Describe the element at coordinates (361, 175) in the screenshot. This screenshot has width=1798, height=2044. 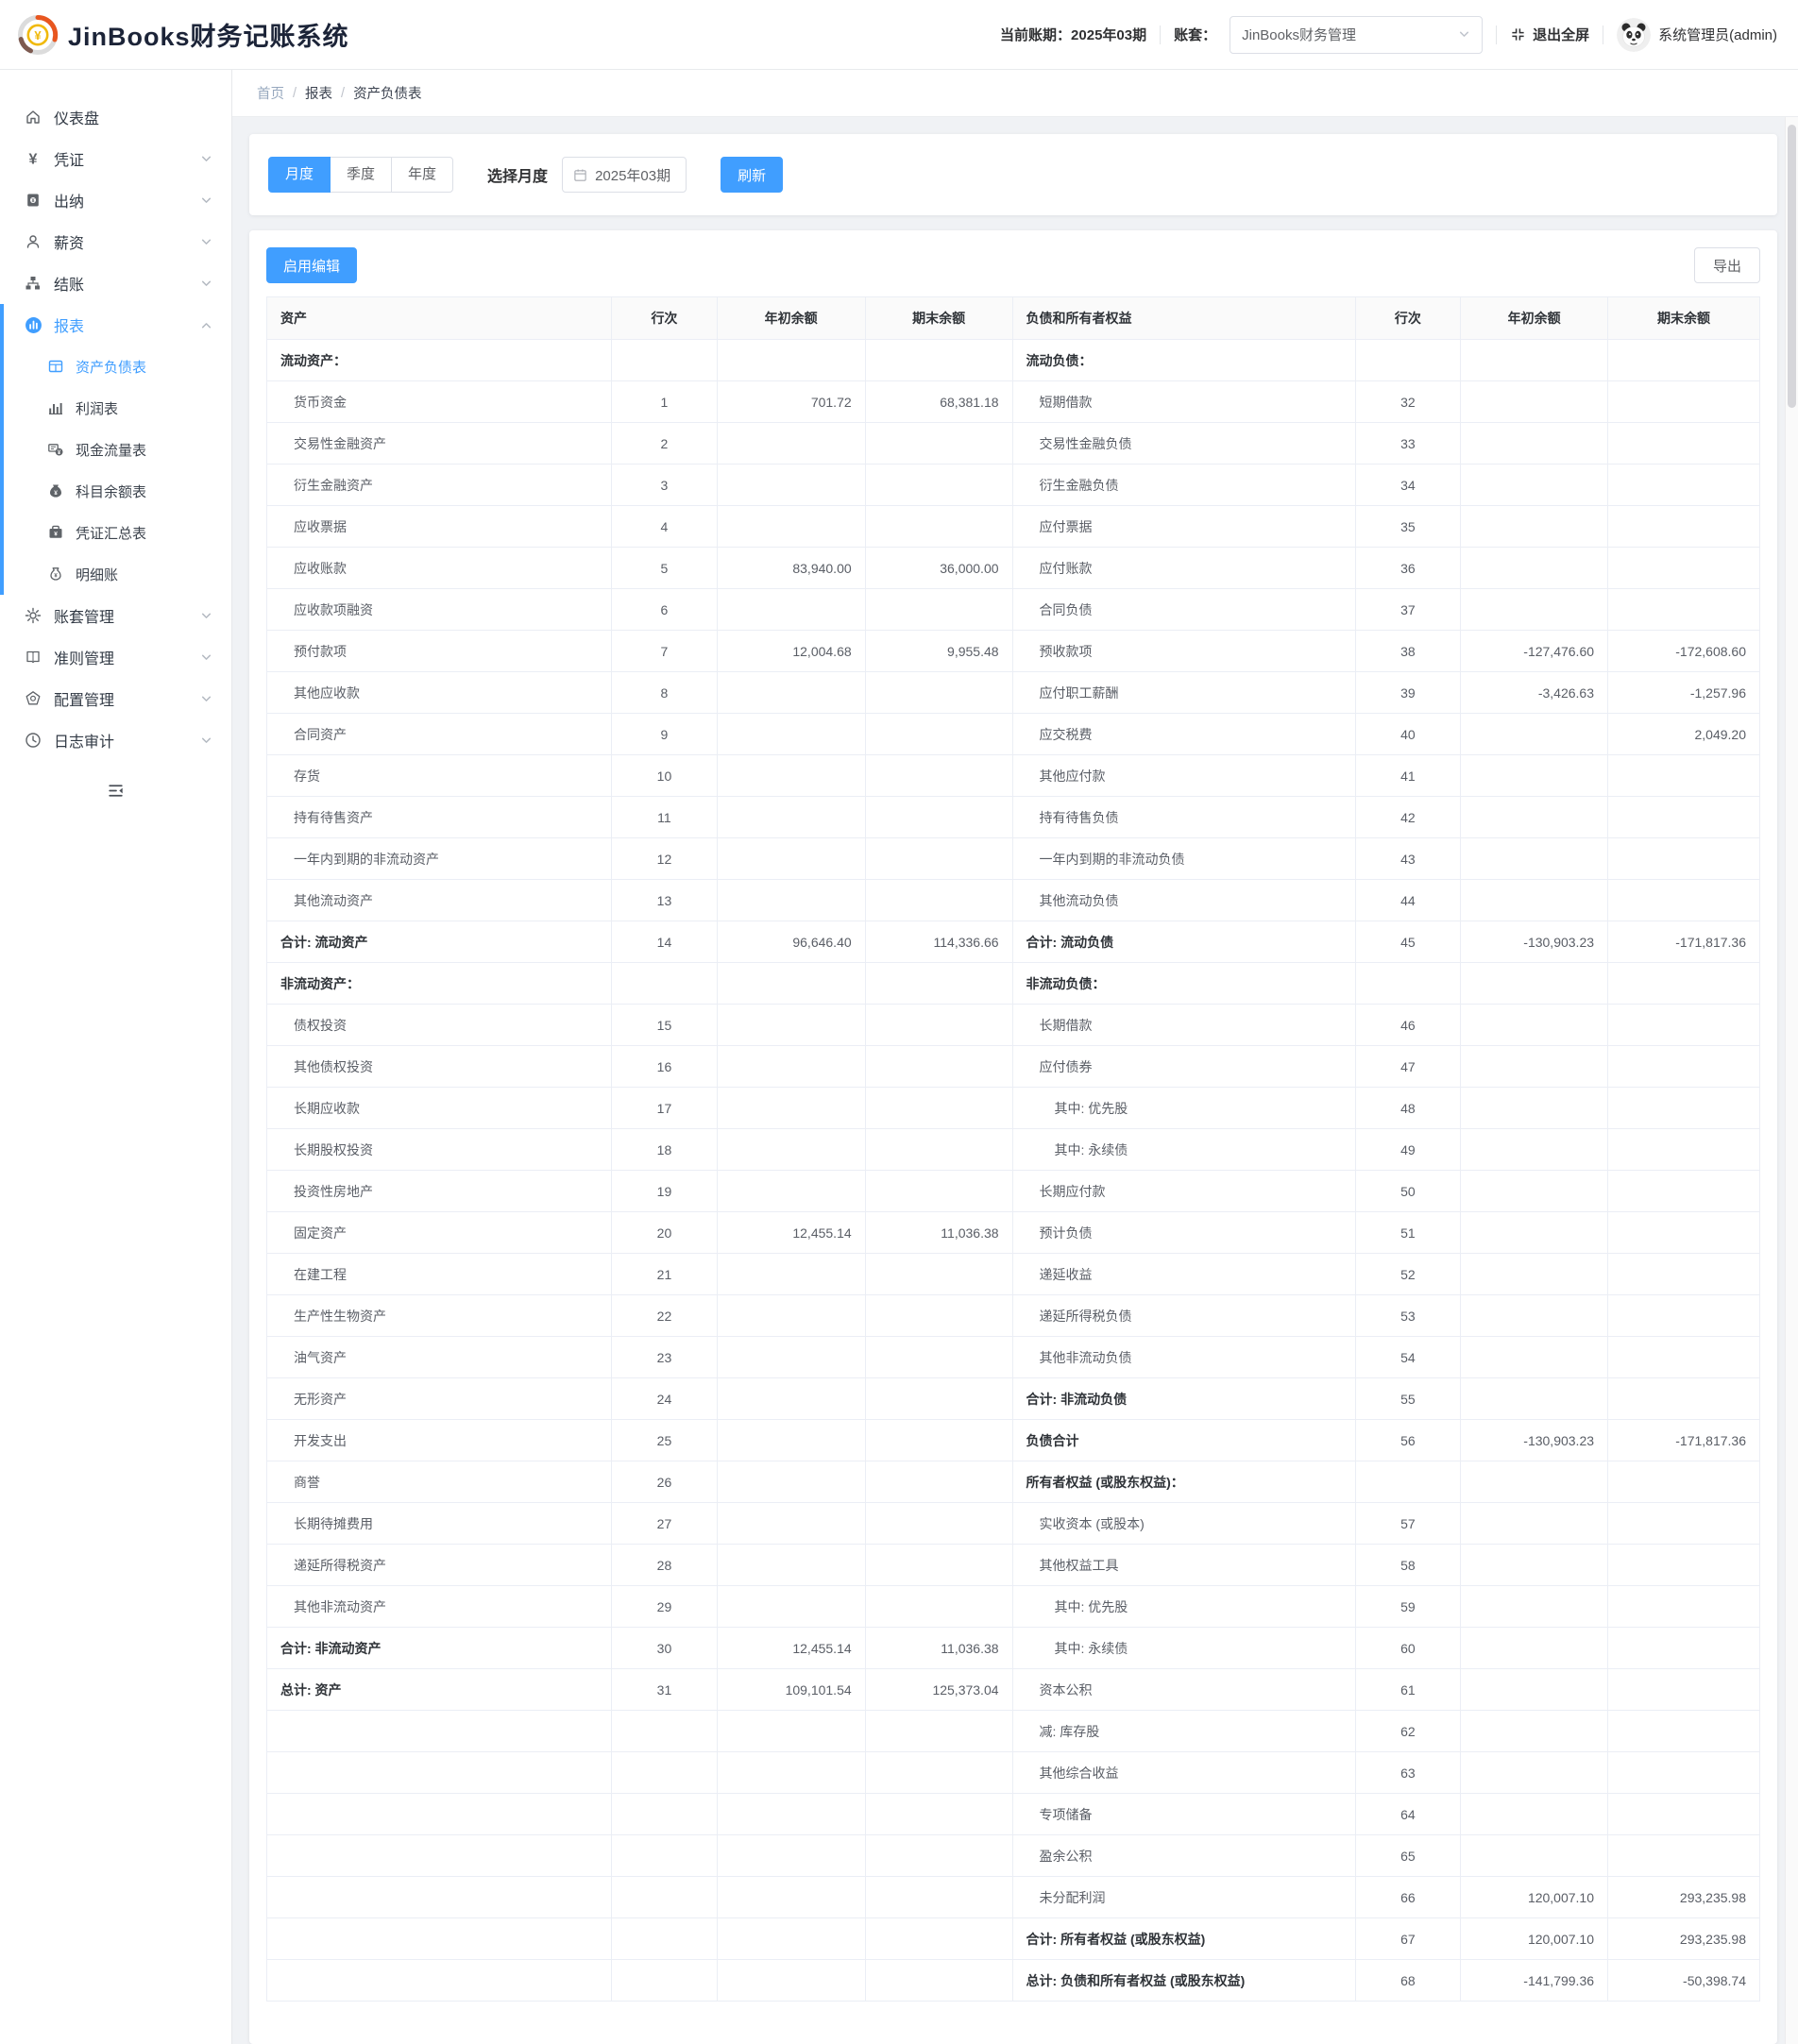
I see `tab-quarterly: 季度` at that location.